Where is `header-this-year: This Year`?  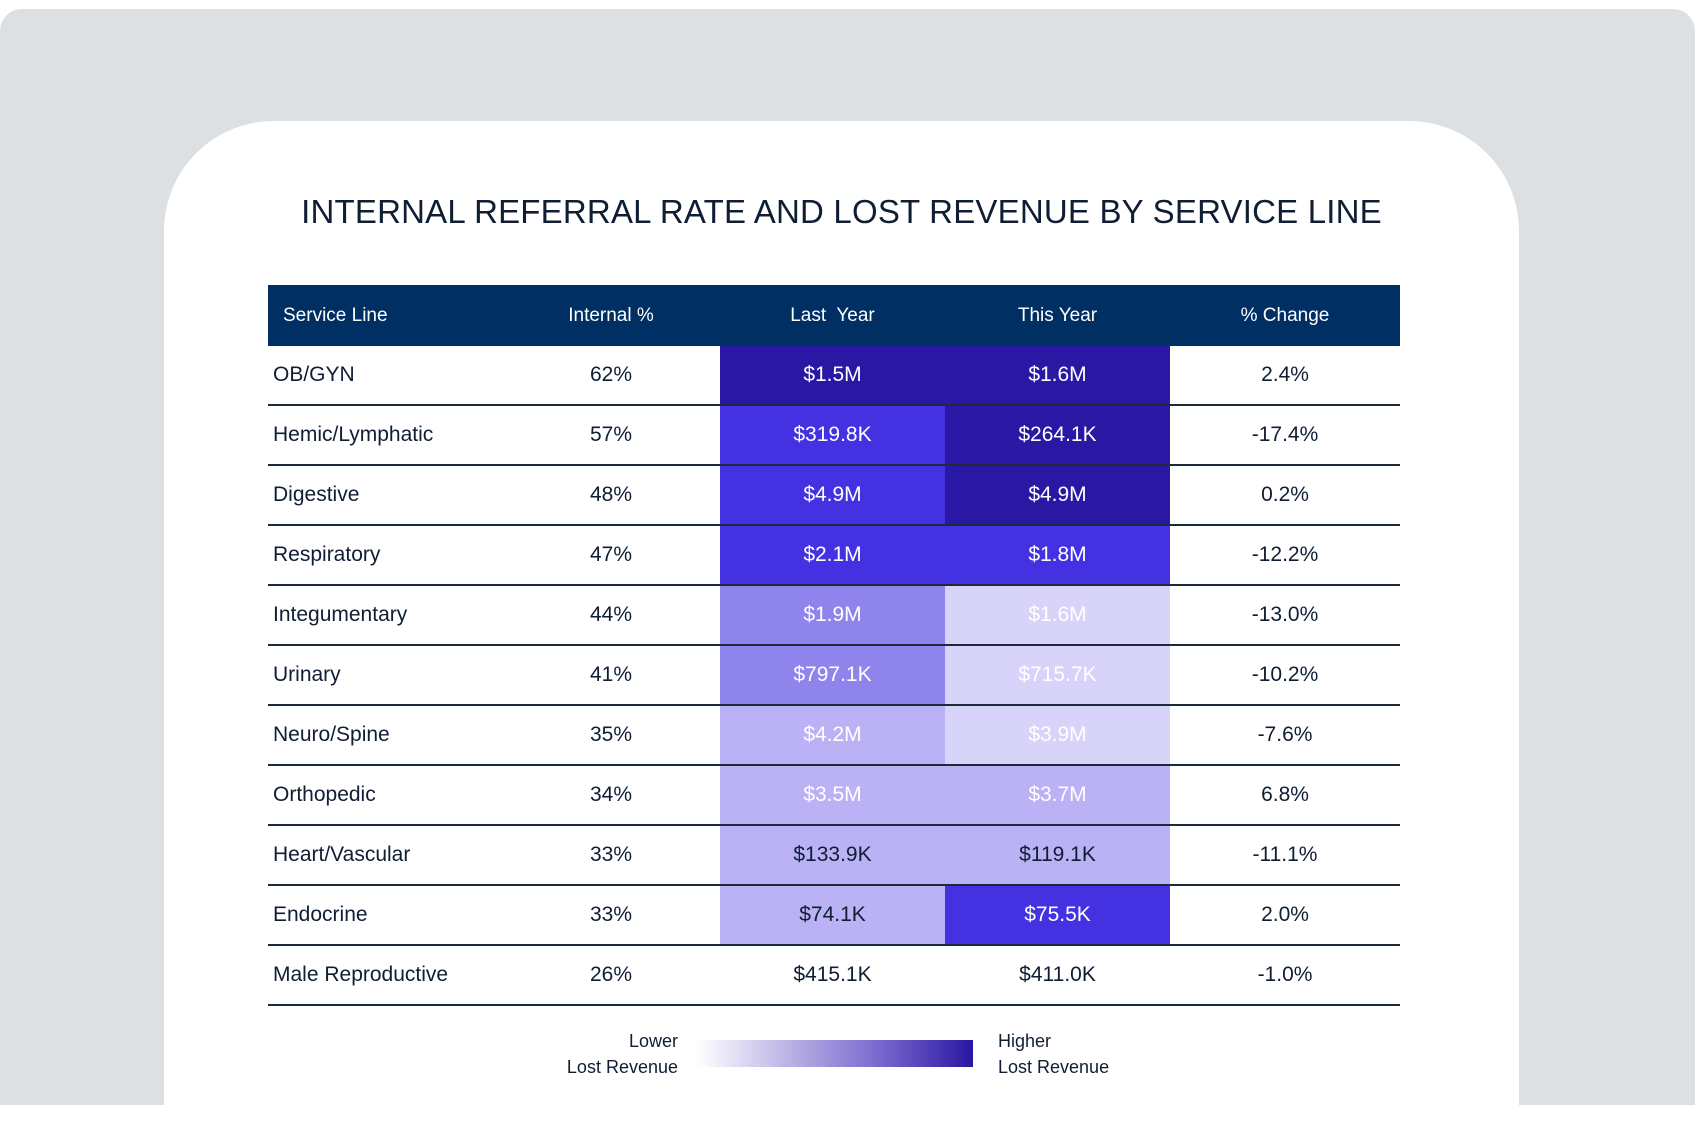 header-this-year: This Year is located at coordinates (1057, 315).